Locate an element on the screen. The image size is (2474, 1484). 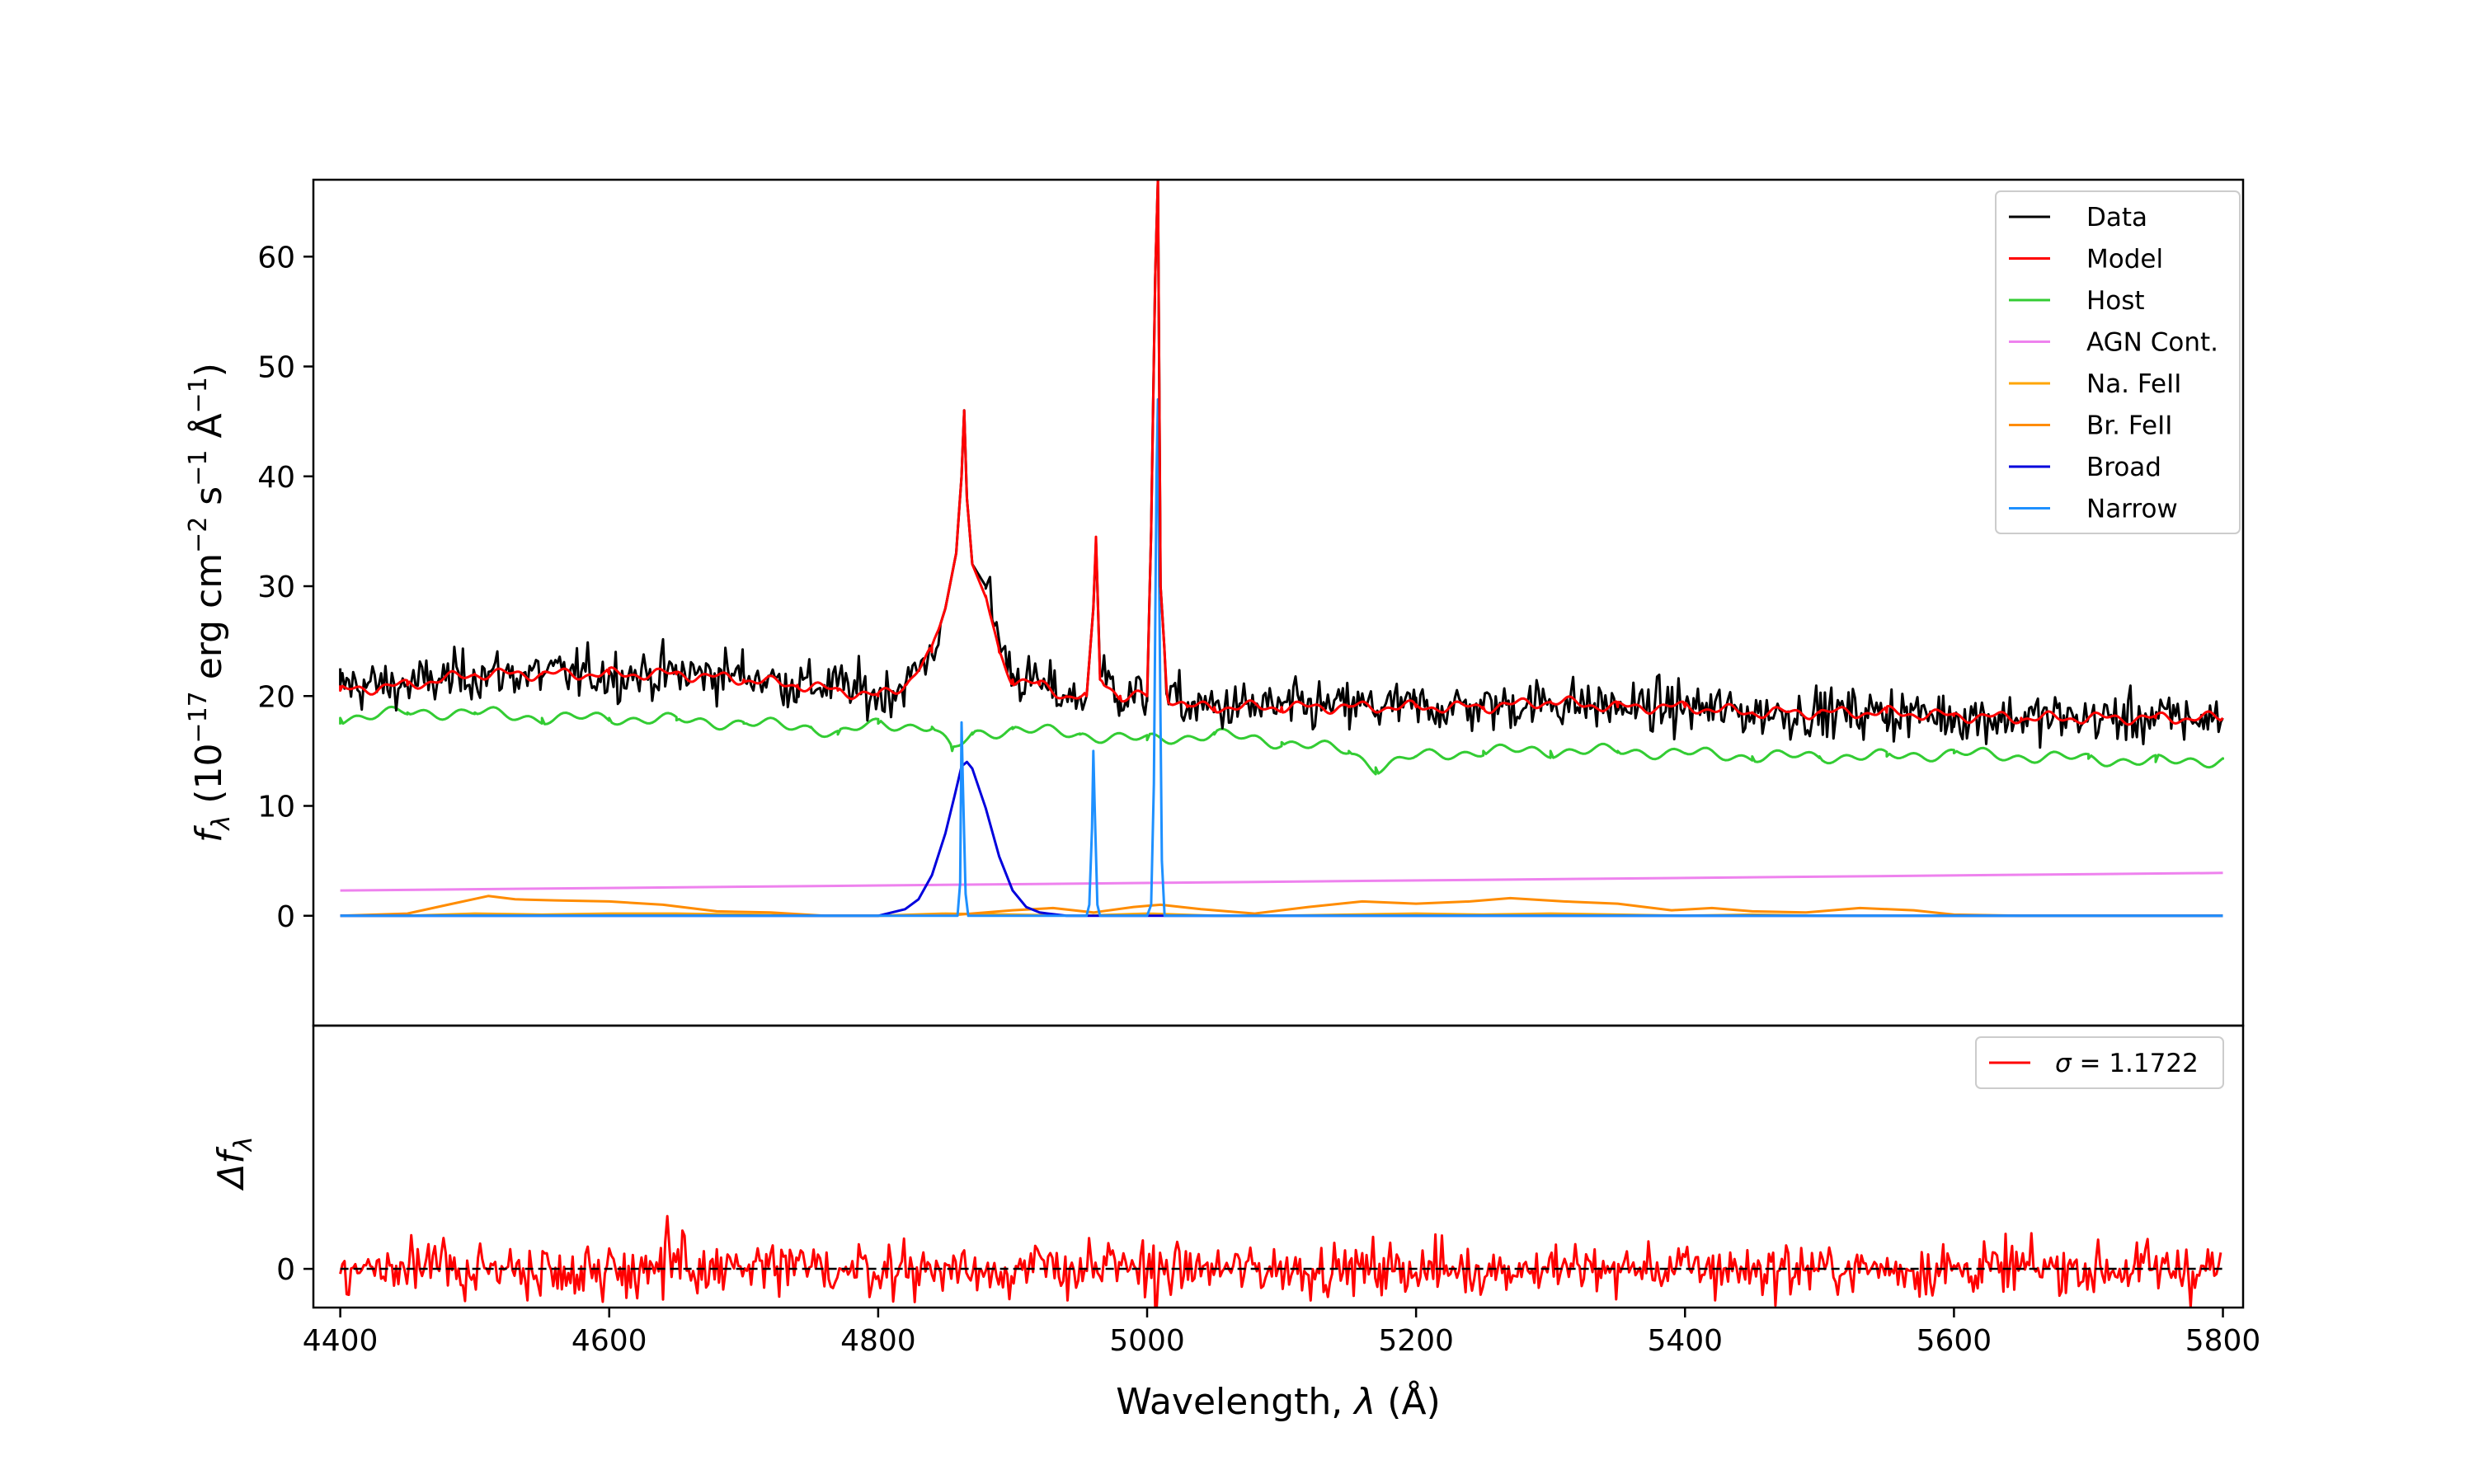
residual-y-axis-label: Δfλ is located at coordinates (234, 1163).